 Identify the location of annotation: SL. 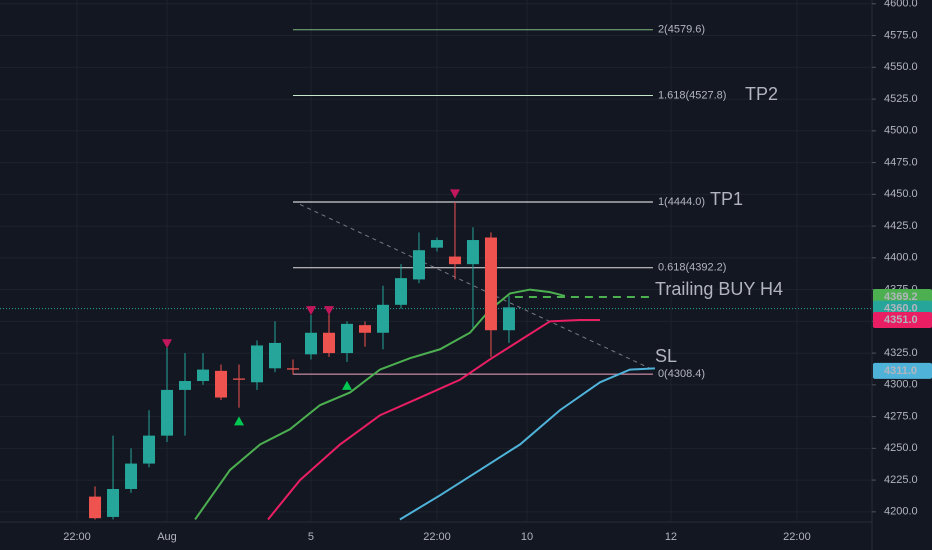
(666, 356).